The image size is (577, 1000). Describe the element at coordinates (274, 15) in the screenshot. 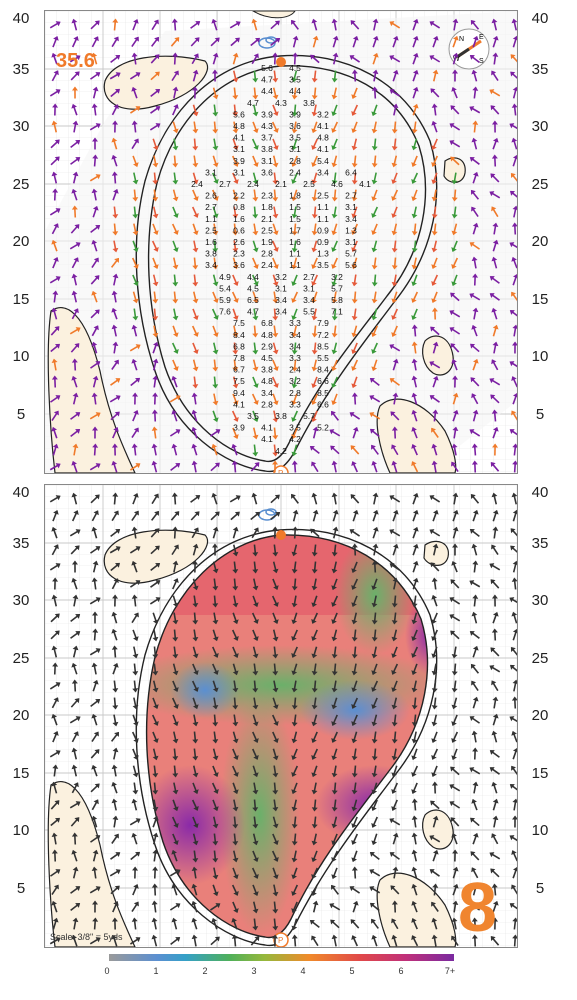

I see `bunker-top` at that location.